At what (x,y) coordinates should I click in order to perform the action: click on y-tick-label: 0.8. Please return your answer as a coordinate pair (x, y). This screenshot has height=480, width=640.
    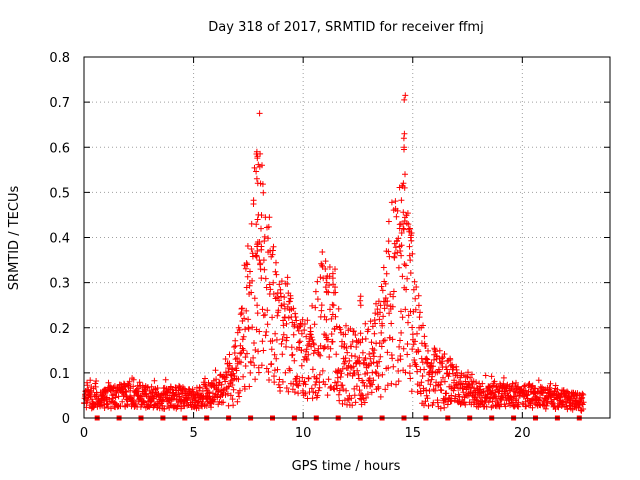
    Looking at the image, I should click on (59, 58).